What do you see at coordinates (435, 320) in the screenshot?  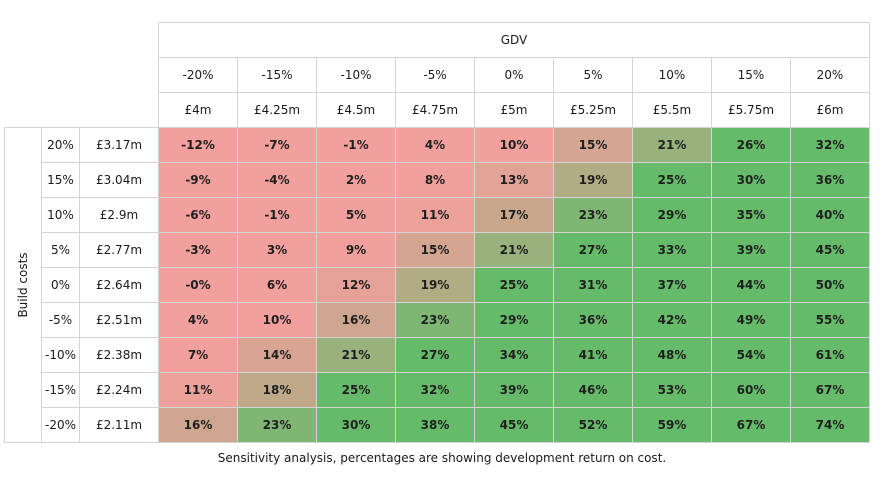 I see `heat-cell: 23%` at bounding box center [435, 320].